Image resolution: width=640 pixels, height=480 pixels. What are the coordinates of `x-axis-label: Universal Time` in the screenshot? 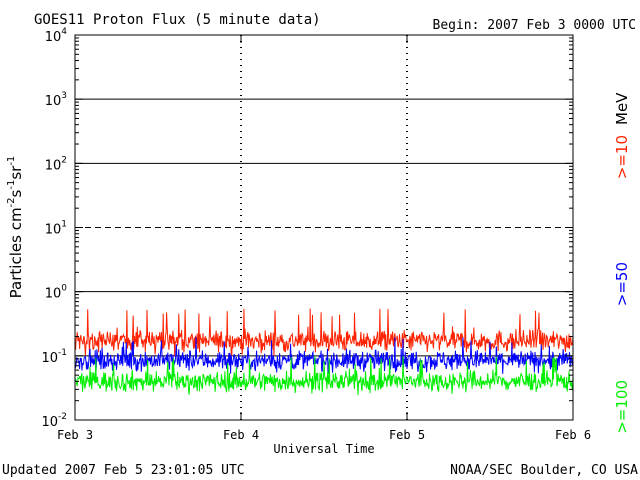 It's located at (323, 449).